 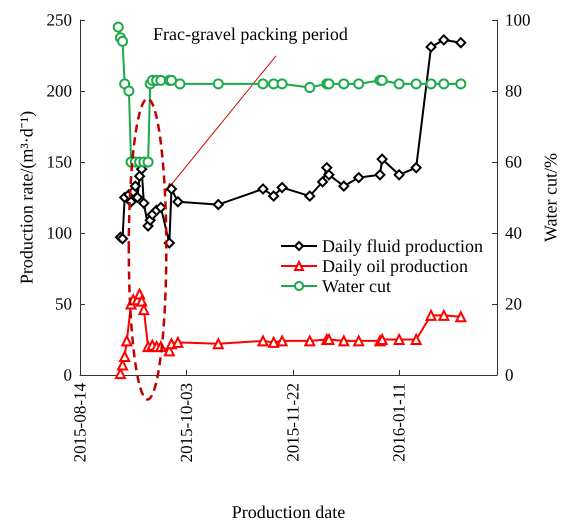 What do you see at coordinates (513, 233) in the screenshot?
I see `y2-tick-label: 40` at bounding box center [513, 233].